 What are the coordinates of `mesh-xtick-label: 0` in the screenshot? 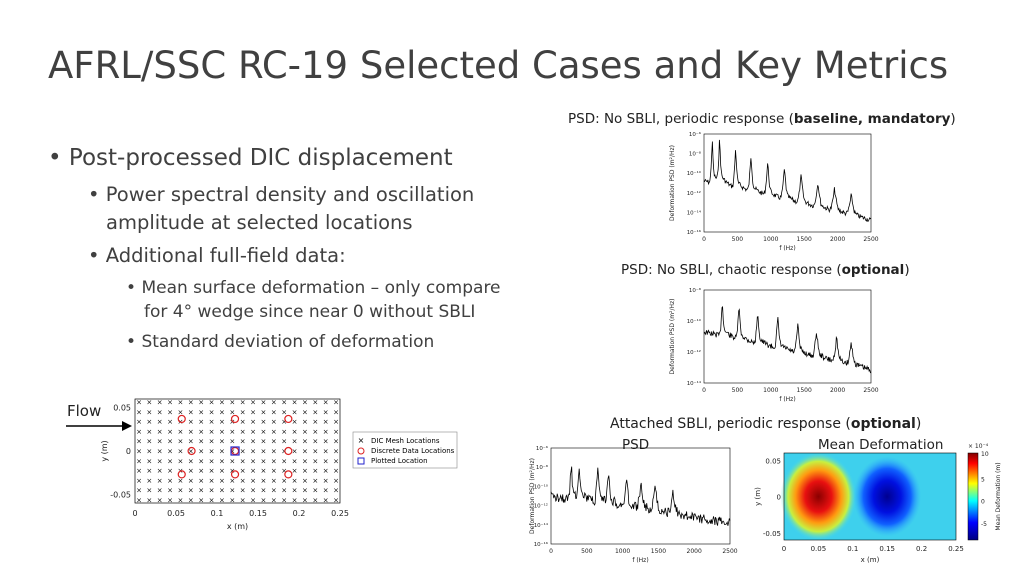 It's located at (134, 513).